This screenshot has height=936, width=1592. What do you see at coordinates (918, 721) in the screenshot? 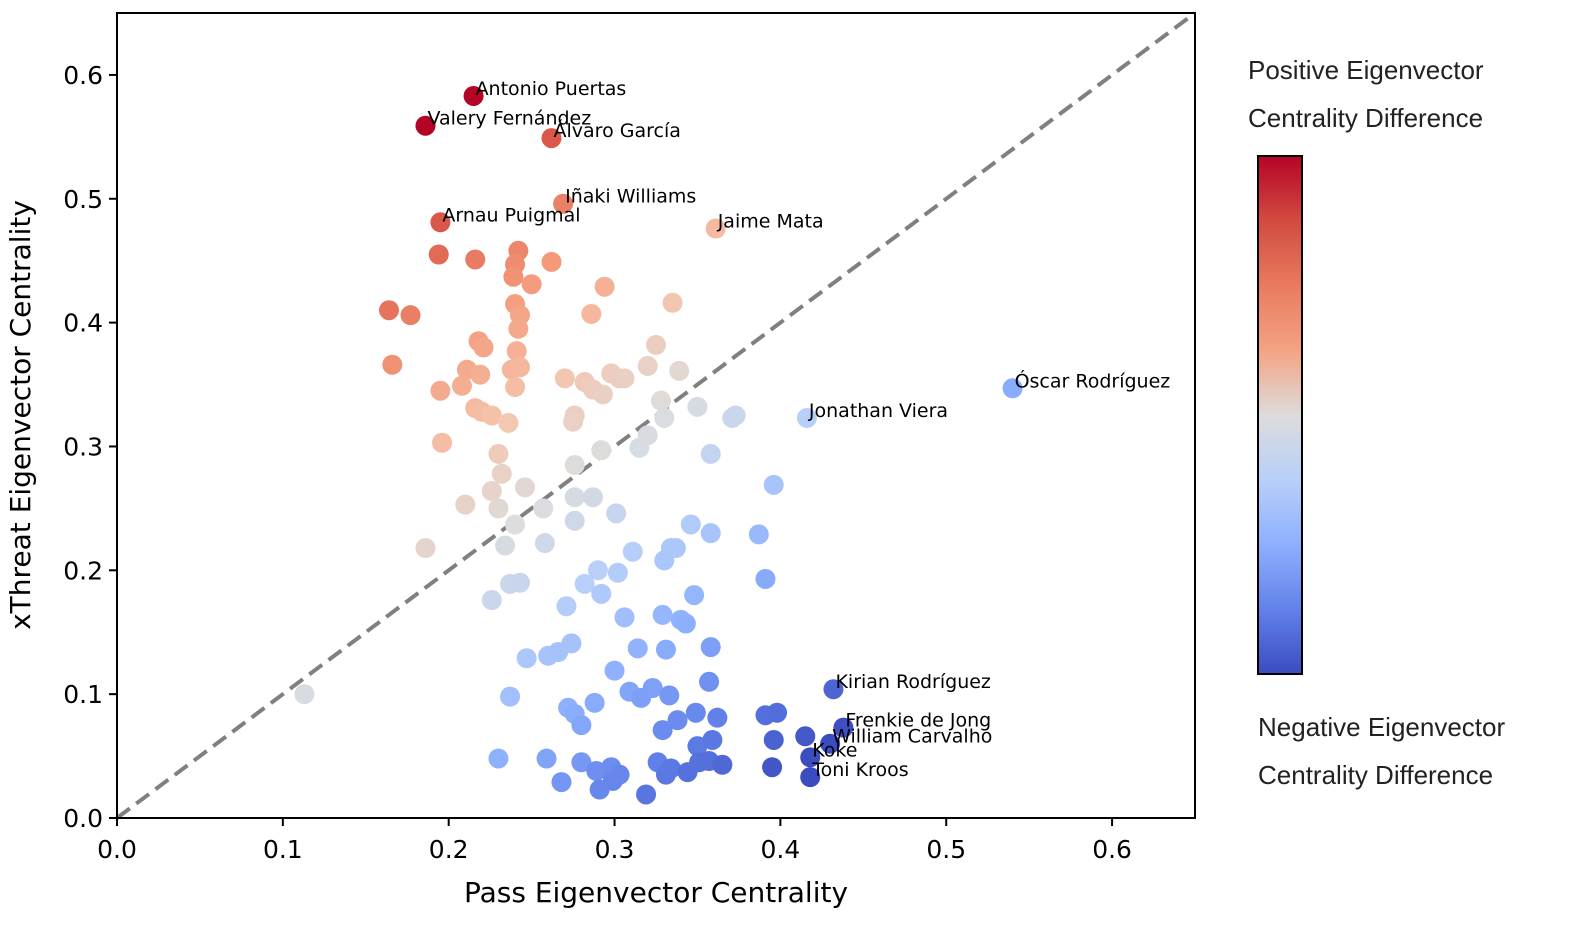
I see `point-label: Frenkie de Jong` at bounding box center [918, 721].